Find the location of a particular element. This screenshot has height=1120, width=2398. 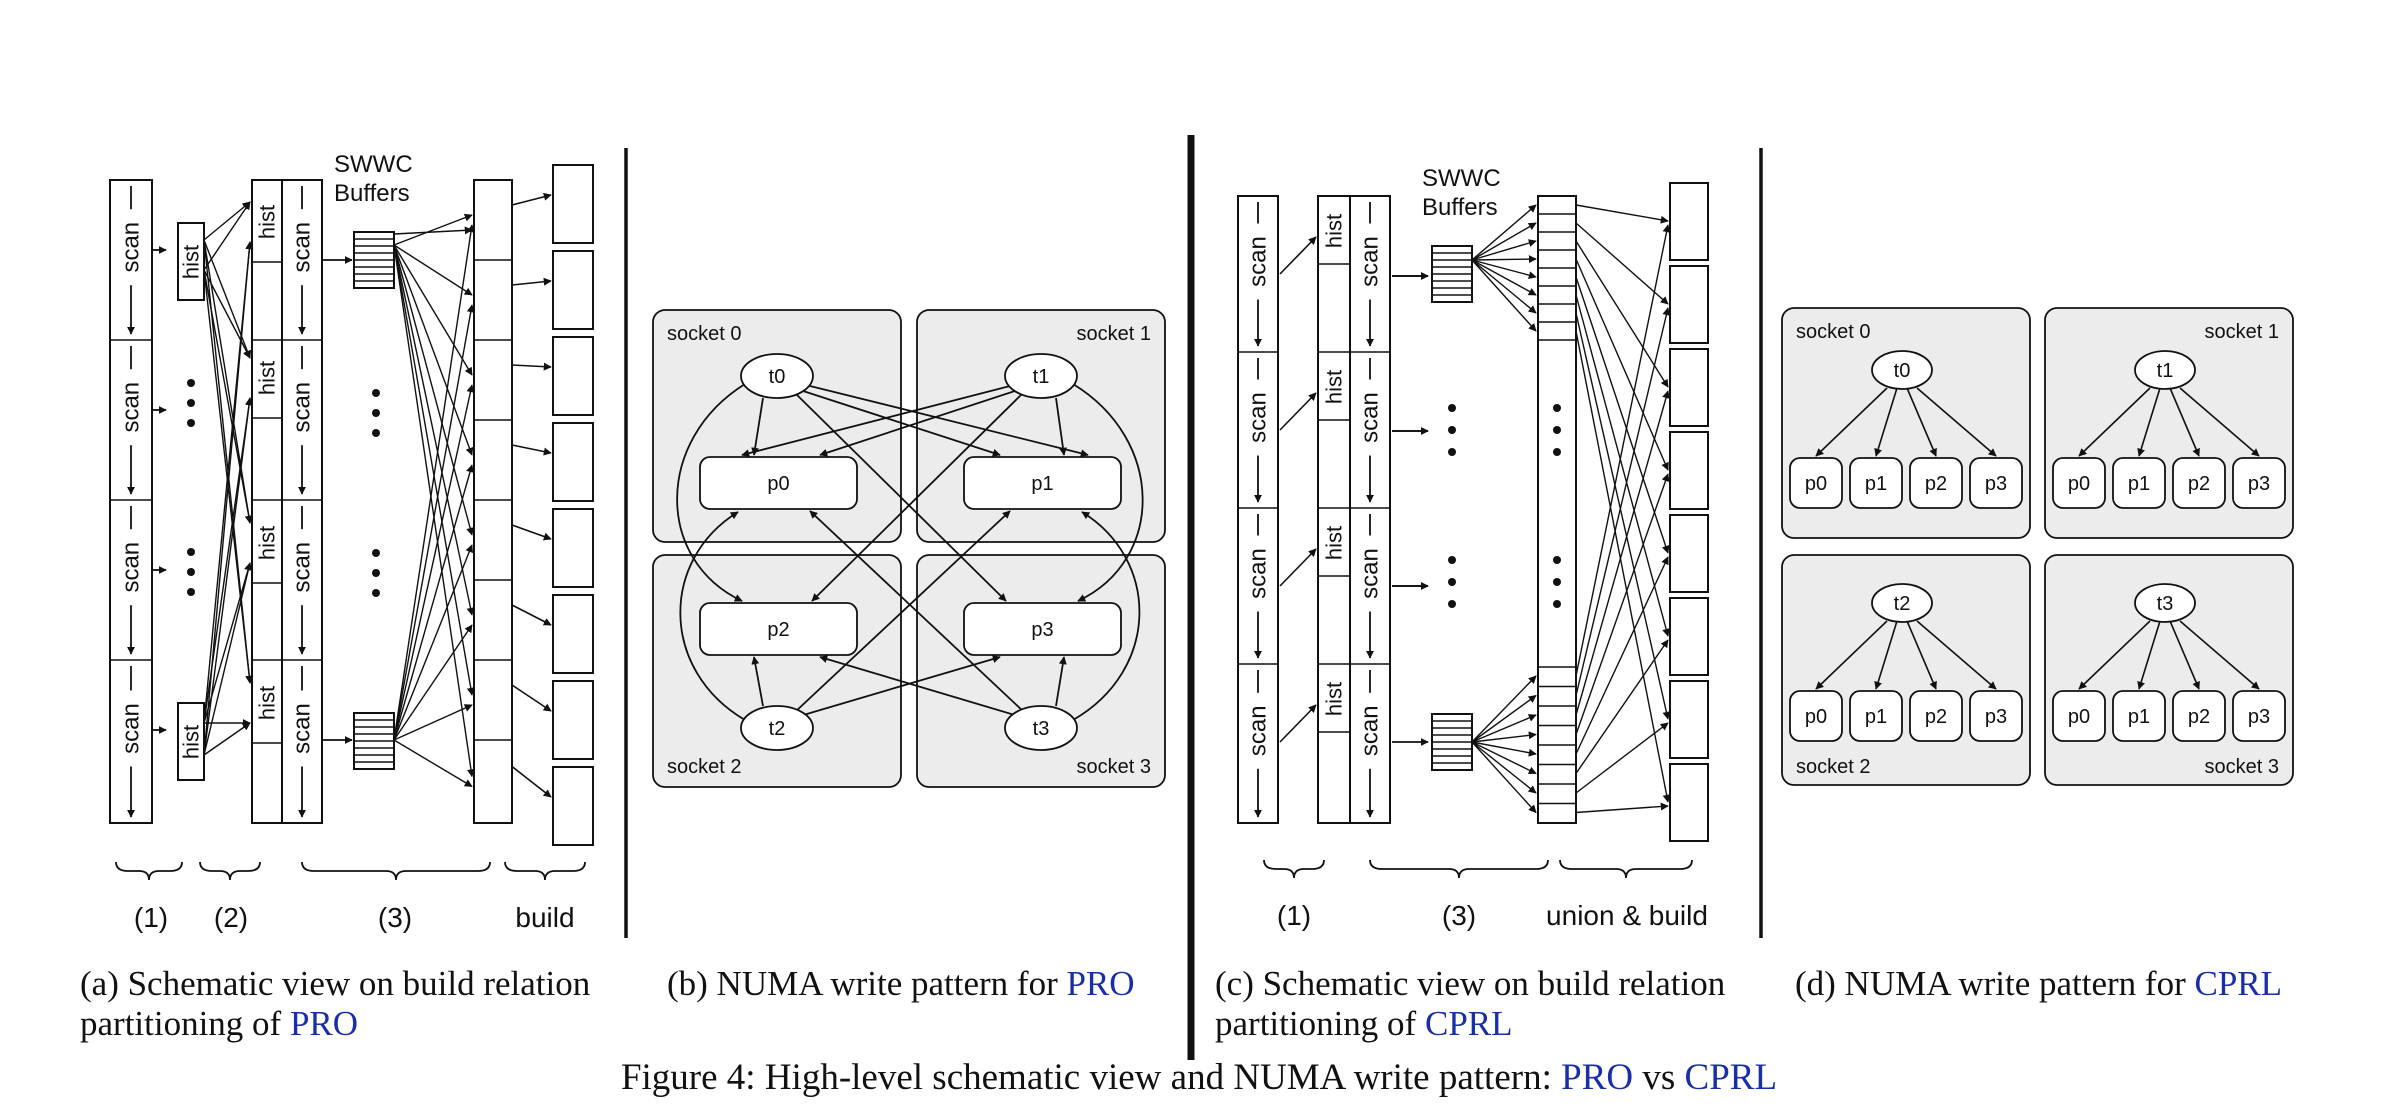

bracket-label-0: (1) is located at coordinates (1294, 915).